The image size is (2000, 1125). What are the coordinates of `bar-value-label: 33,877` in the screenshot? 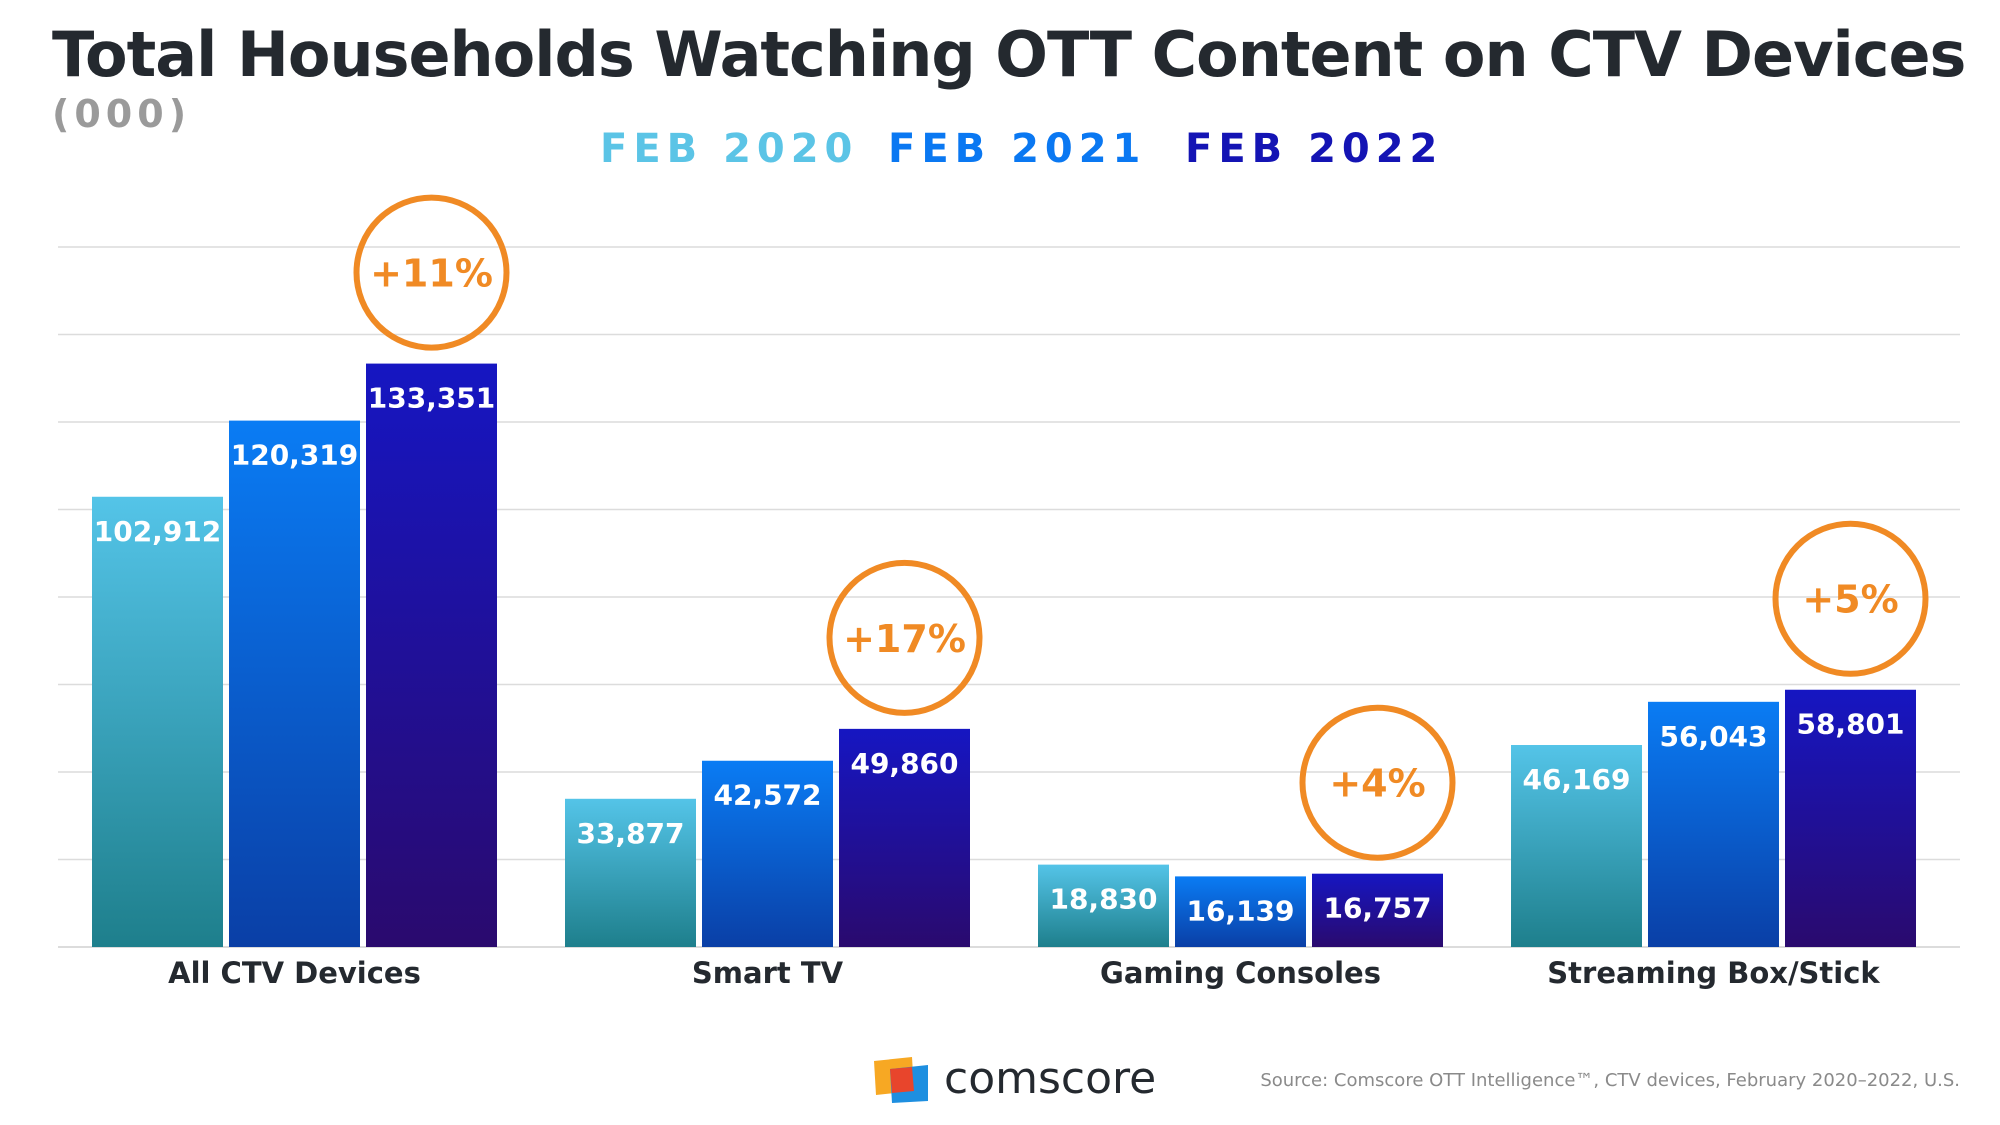 It's located at (630, 833).